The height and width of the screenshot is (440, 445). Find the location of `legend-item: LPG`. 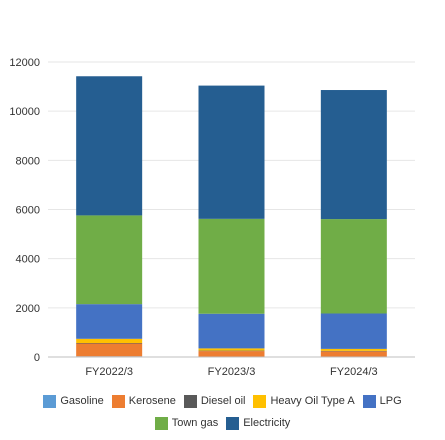

legend-item: LPG is located at coordinates (382, 401).